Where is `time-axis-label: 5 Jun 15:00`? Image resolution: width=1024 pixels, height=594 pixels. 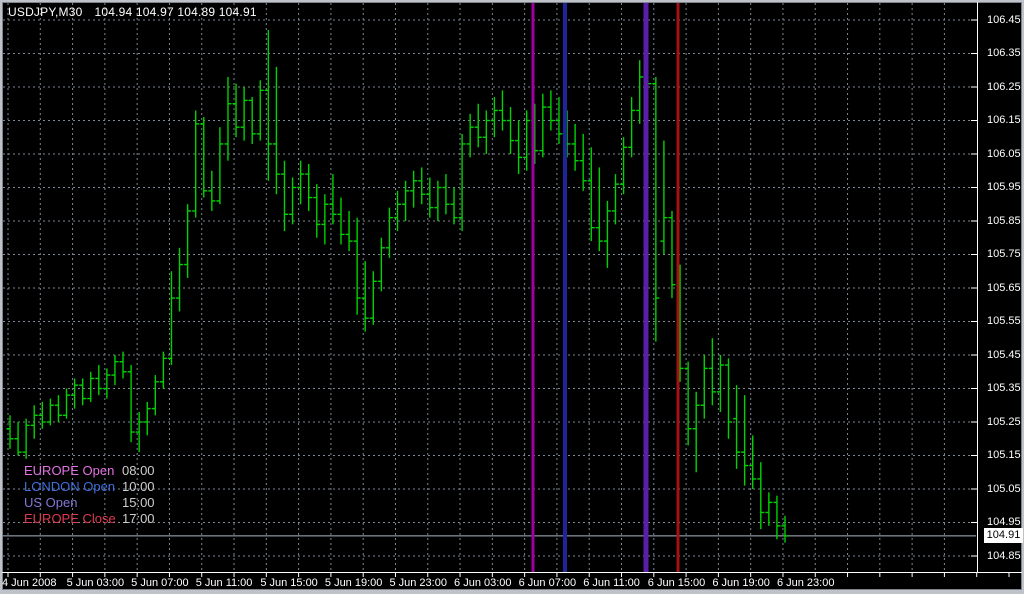 time-axis-label: 5 Jun 15:00 is located at coordinates (289, 583).